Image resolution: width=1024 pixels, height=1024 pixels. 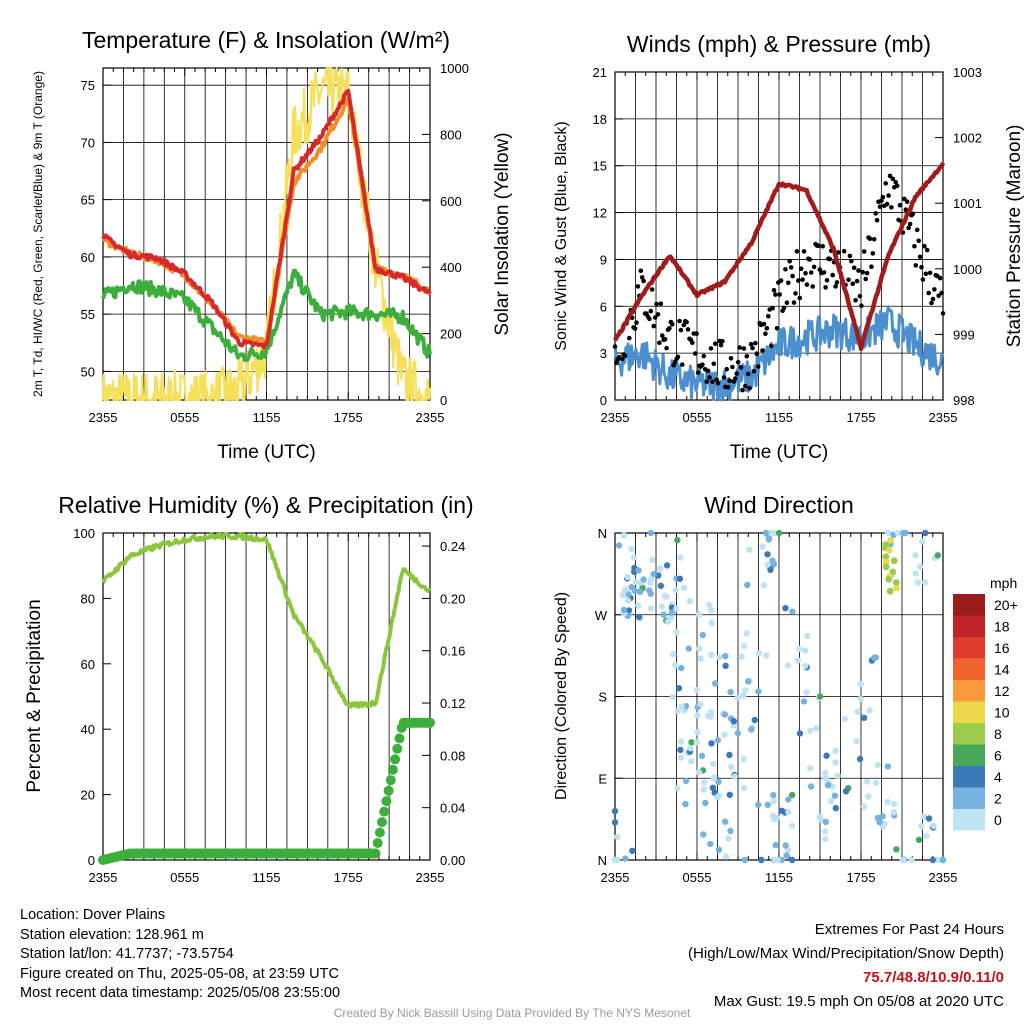 What do you see at coordinates (779, 257) in the screenshot?
I see `pressure-line` at bounding box center [779, 257].